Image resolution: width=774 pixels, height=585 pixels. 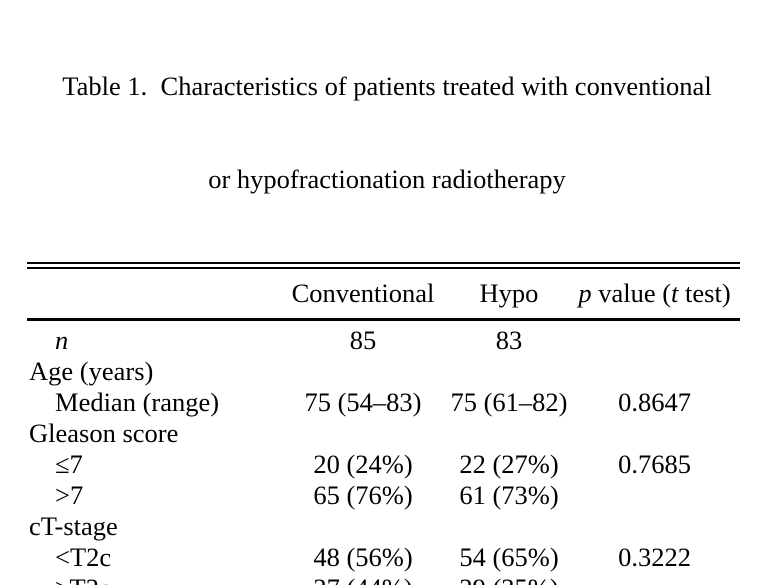 What do you see at coordinates (509, 494) in the screenshot?
I see `cell-hypo: 61 (73%)` at bounding box center [509, 494].